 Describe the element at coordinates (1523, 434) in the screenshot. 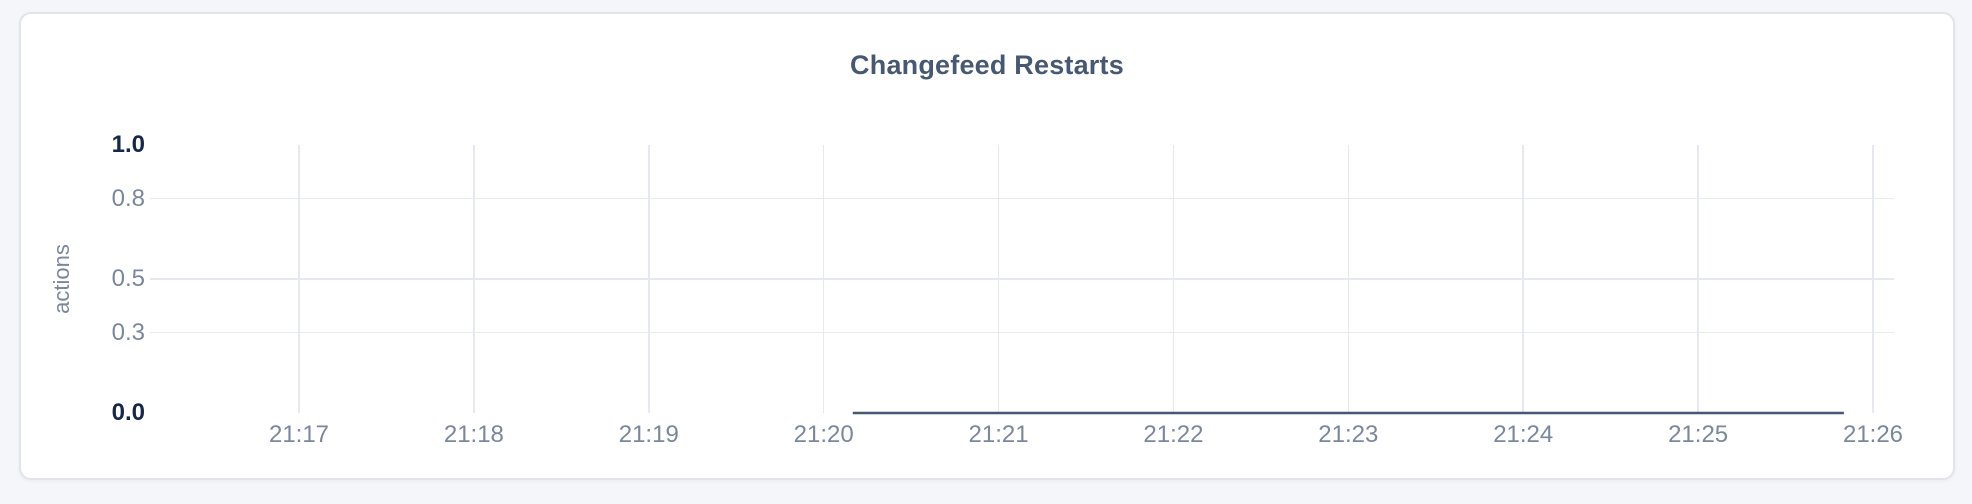

I see `x-tick-label: 21:24` at that location.